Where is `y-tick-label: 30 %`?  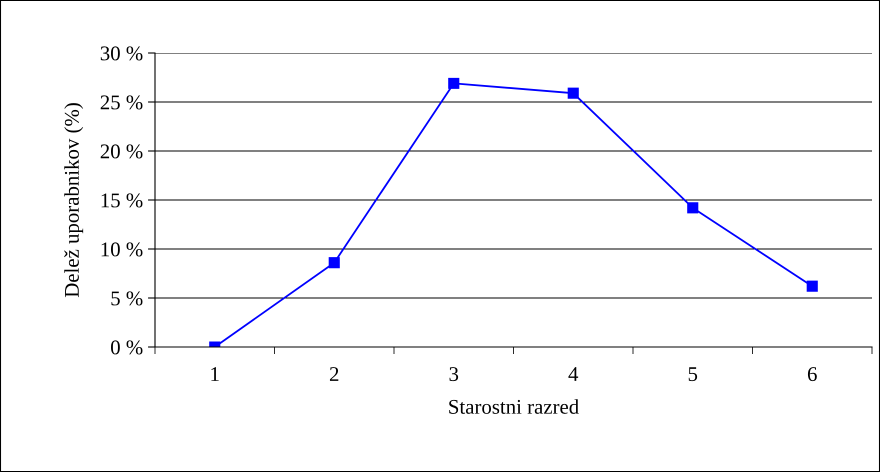 y-tick-label: 30 % is located at coordinates (121, 53).